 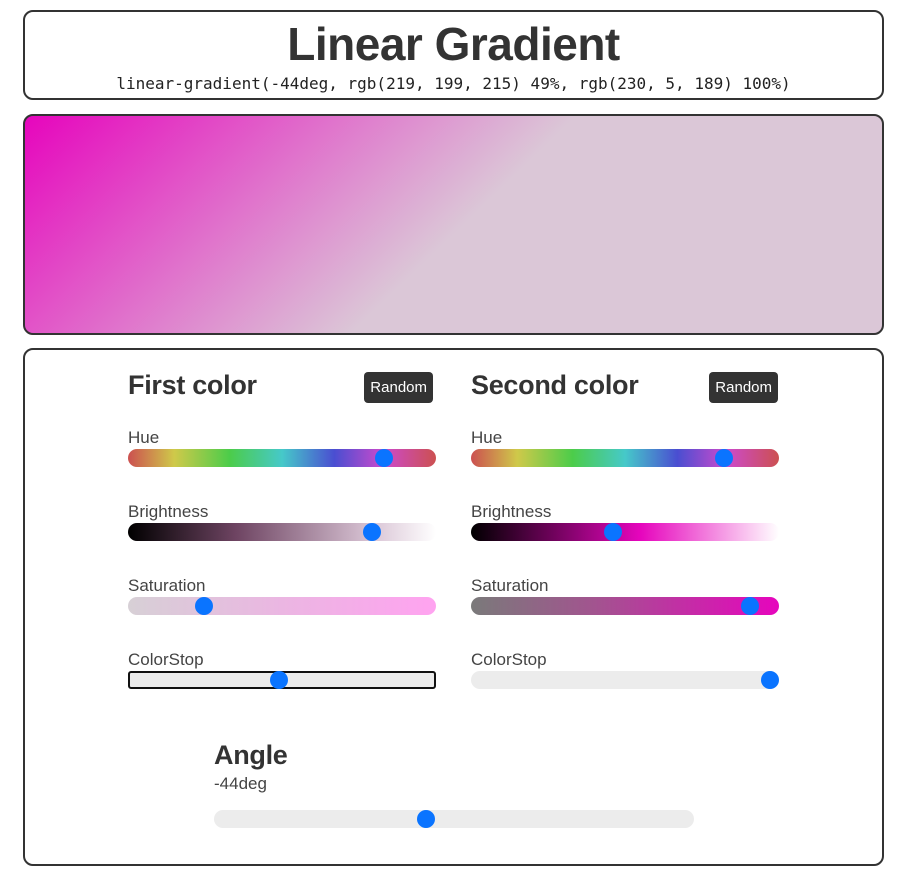 I want to click on first-colorstop-thumb, so click(x=279, y=680).